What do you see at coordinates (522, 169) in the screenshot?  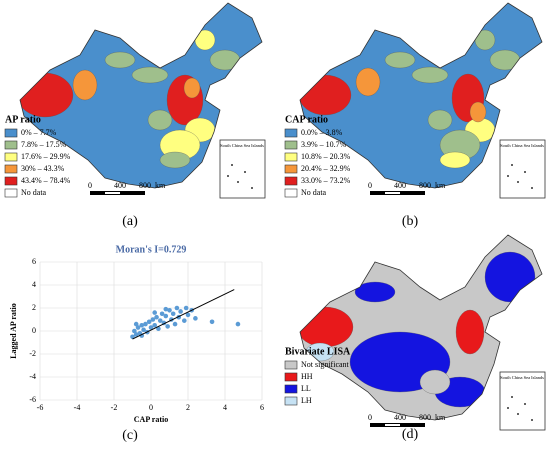 I see `inset-box` at bounding box center [522, 169].